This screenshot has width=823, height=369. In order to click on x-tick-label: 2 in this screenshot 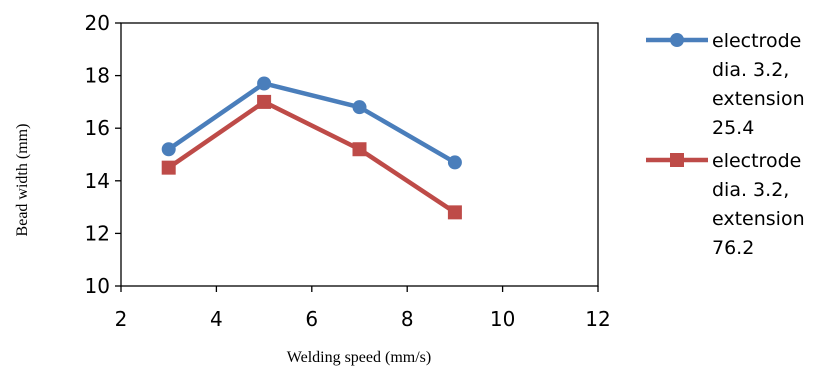, I will do `click(121, 319)`.